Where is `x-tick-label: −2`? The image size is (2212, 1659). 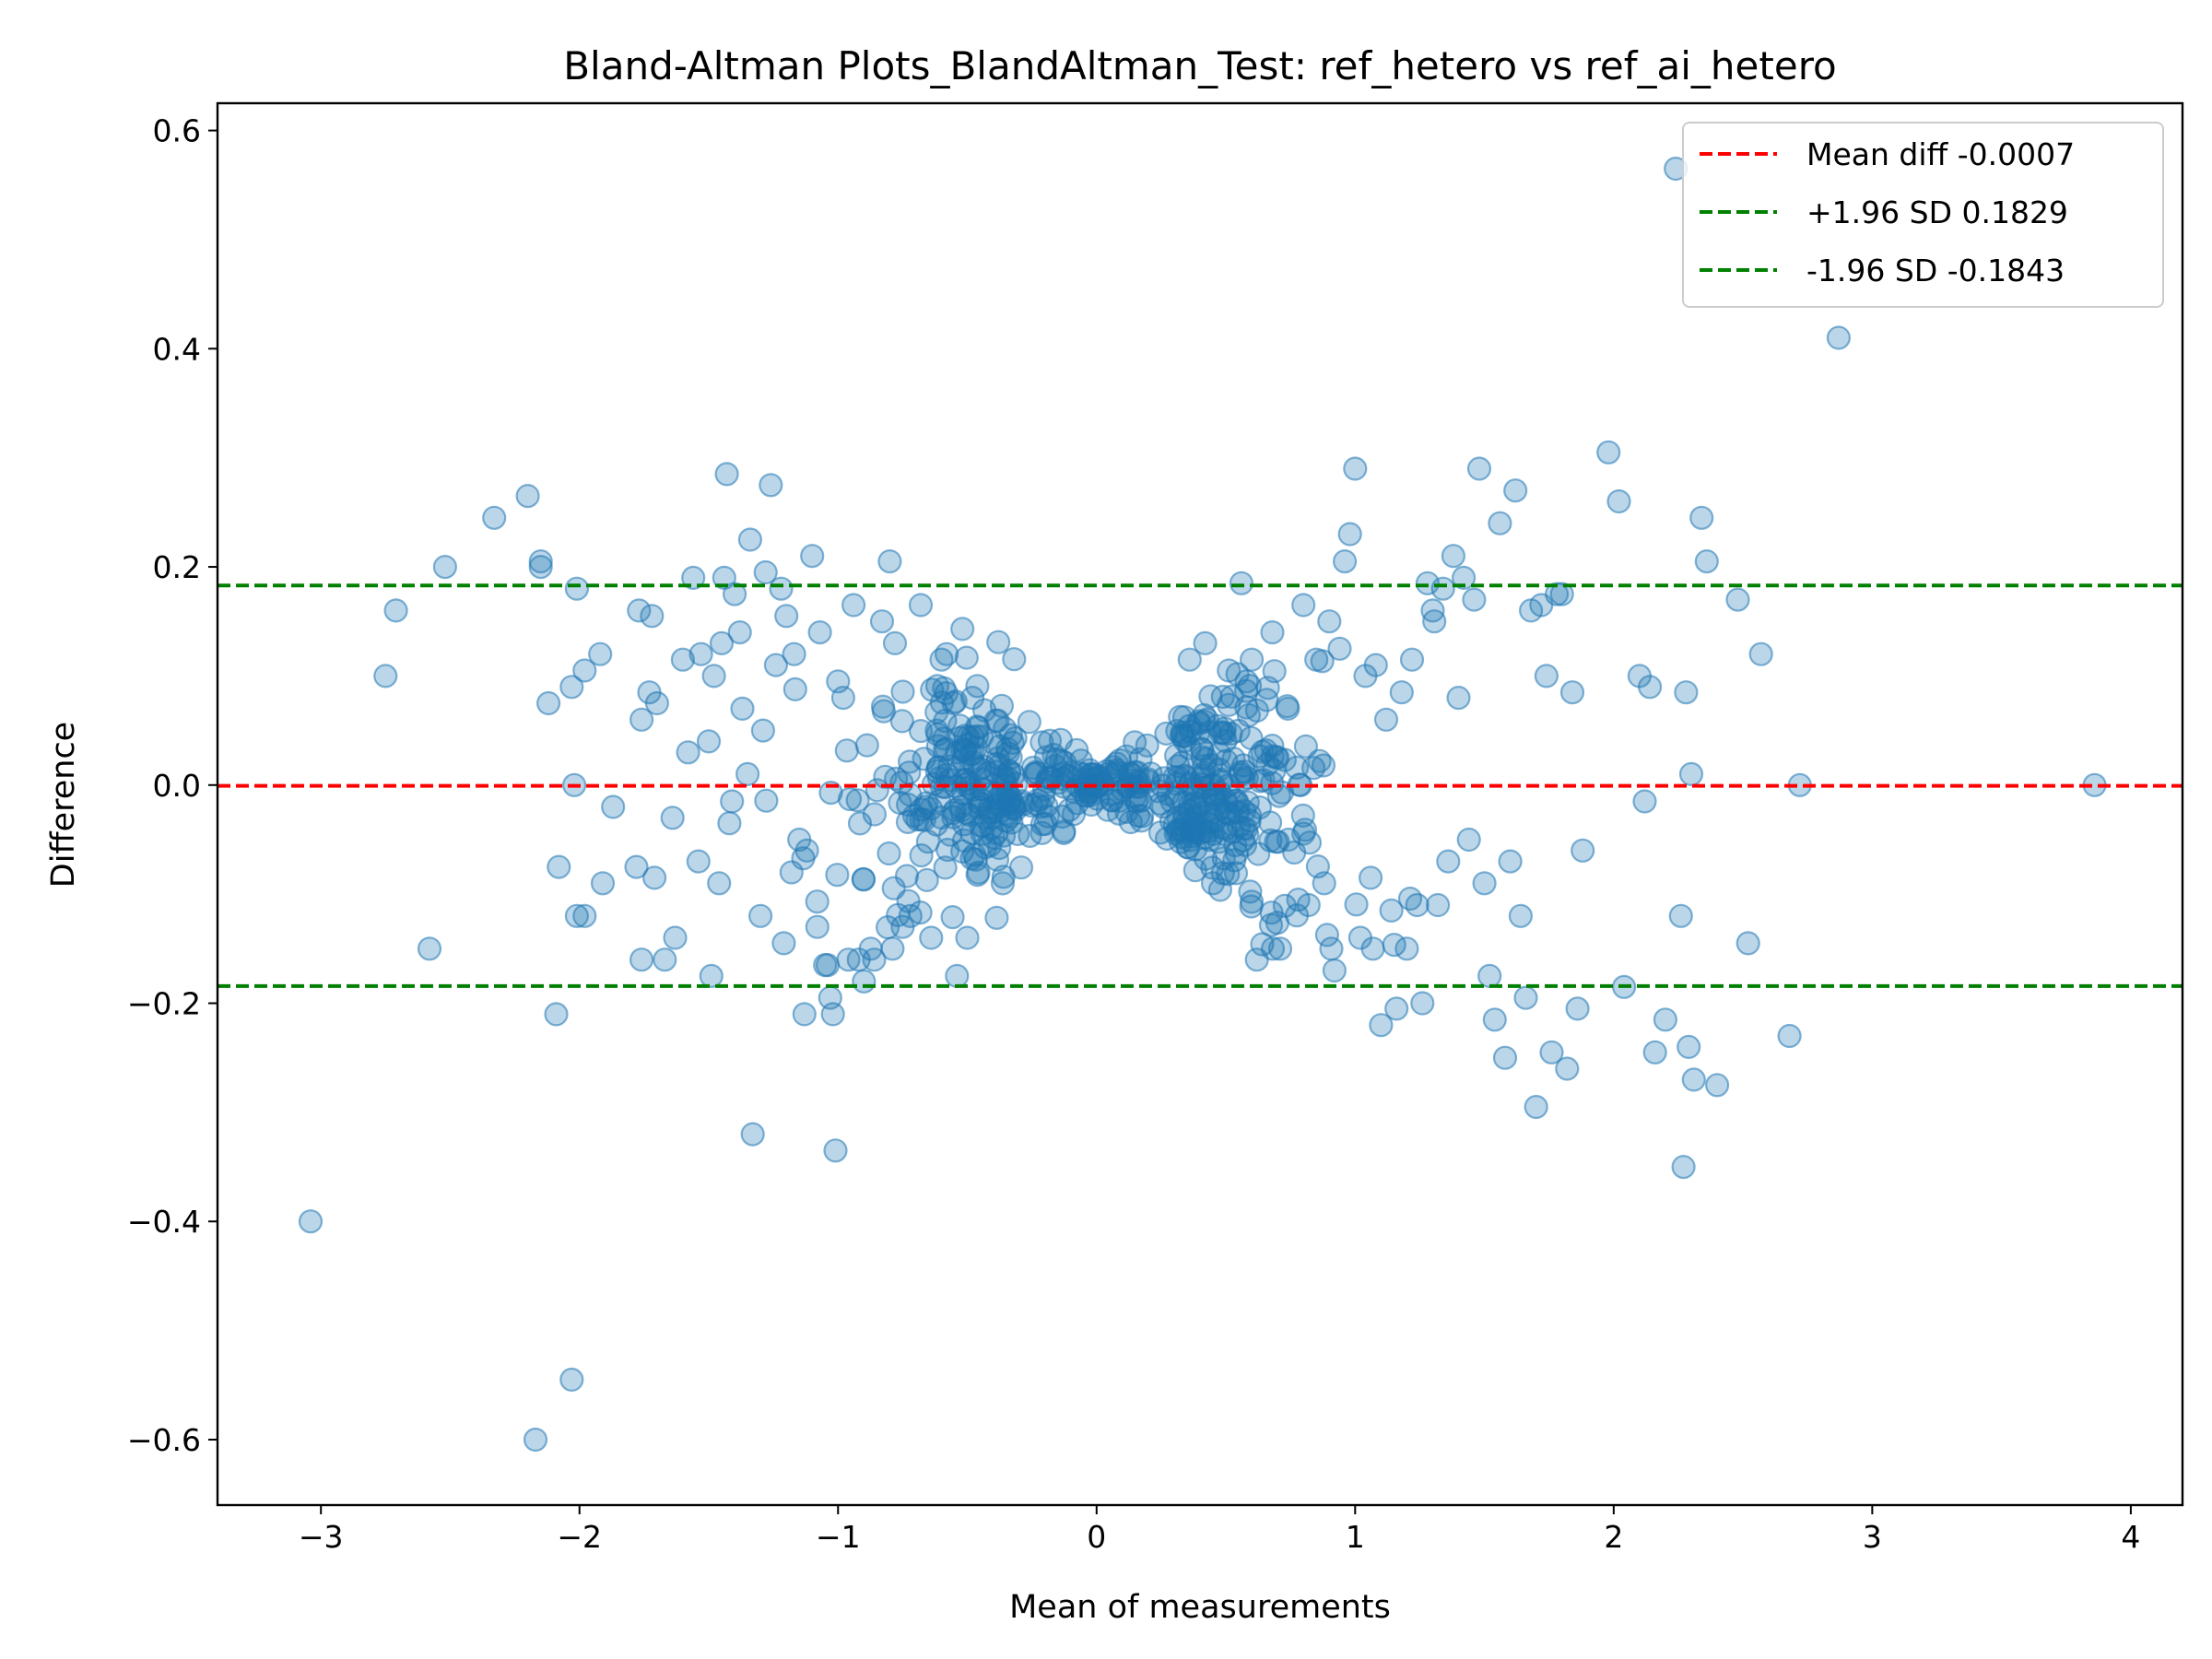
x-tick-label: −2 is located at coordinates (579, 1537).